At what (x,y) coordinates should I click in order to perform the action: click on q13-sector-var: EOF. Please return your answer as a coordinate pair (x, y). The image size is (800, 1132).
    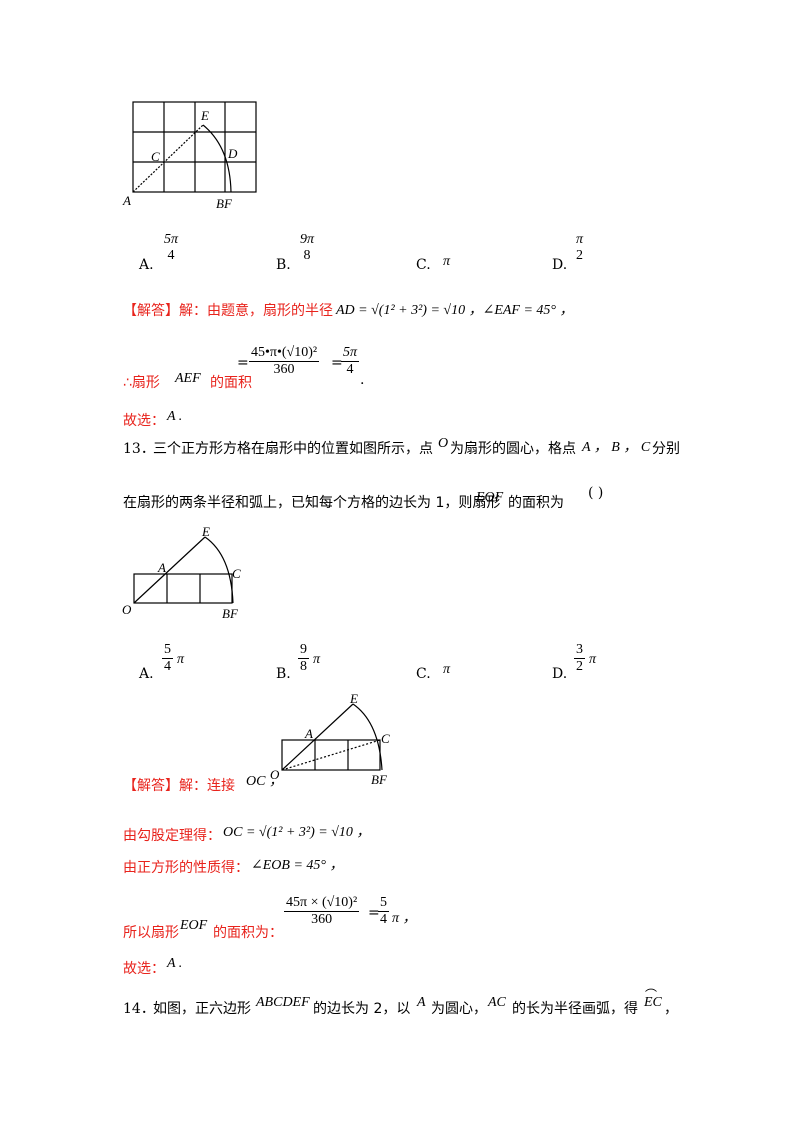
    Looking at the image, I should click on (490, 497).